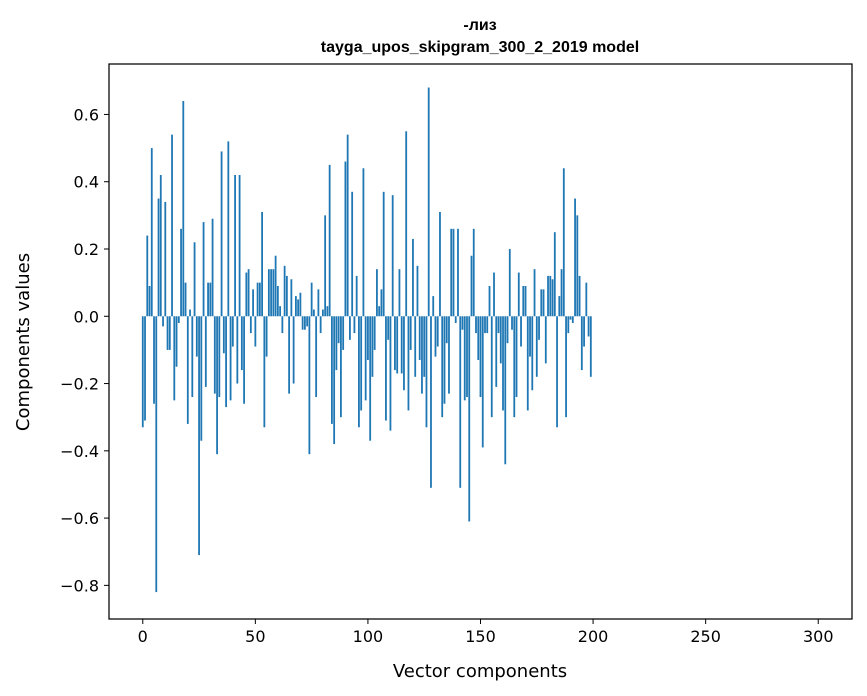  What do you see at coordinates (86, 316) in the screenshot?
I see `y-tick-label: 0.0` at bounding box center [86, 316].